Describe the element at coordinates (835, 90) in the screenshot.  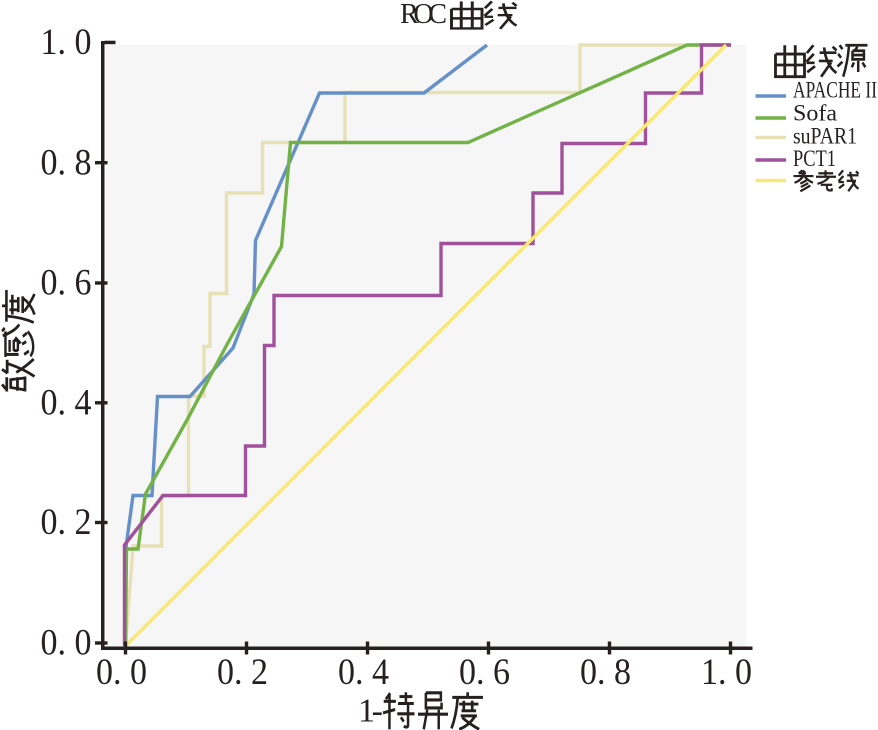
I see `svg-text: APACHE II` at that location.